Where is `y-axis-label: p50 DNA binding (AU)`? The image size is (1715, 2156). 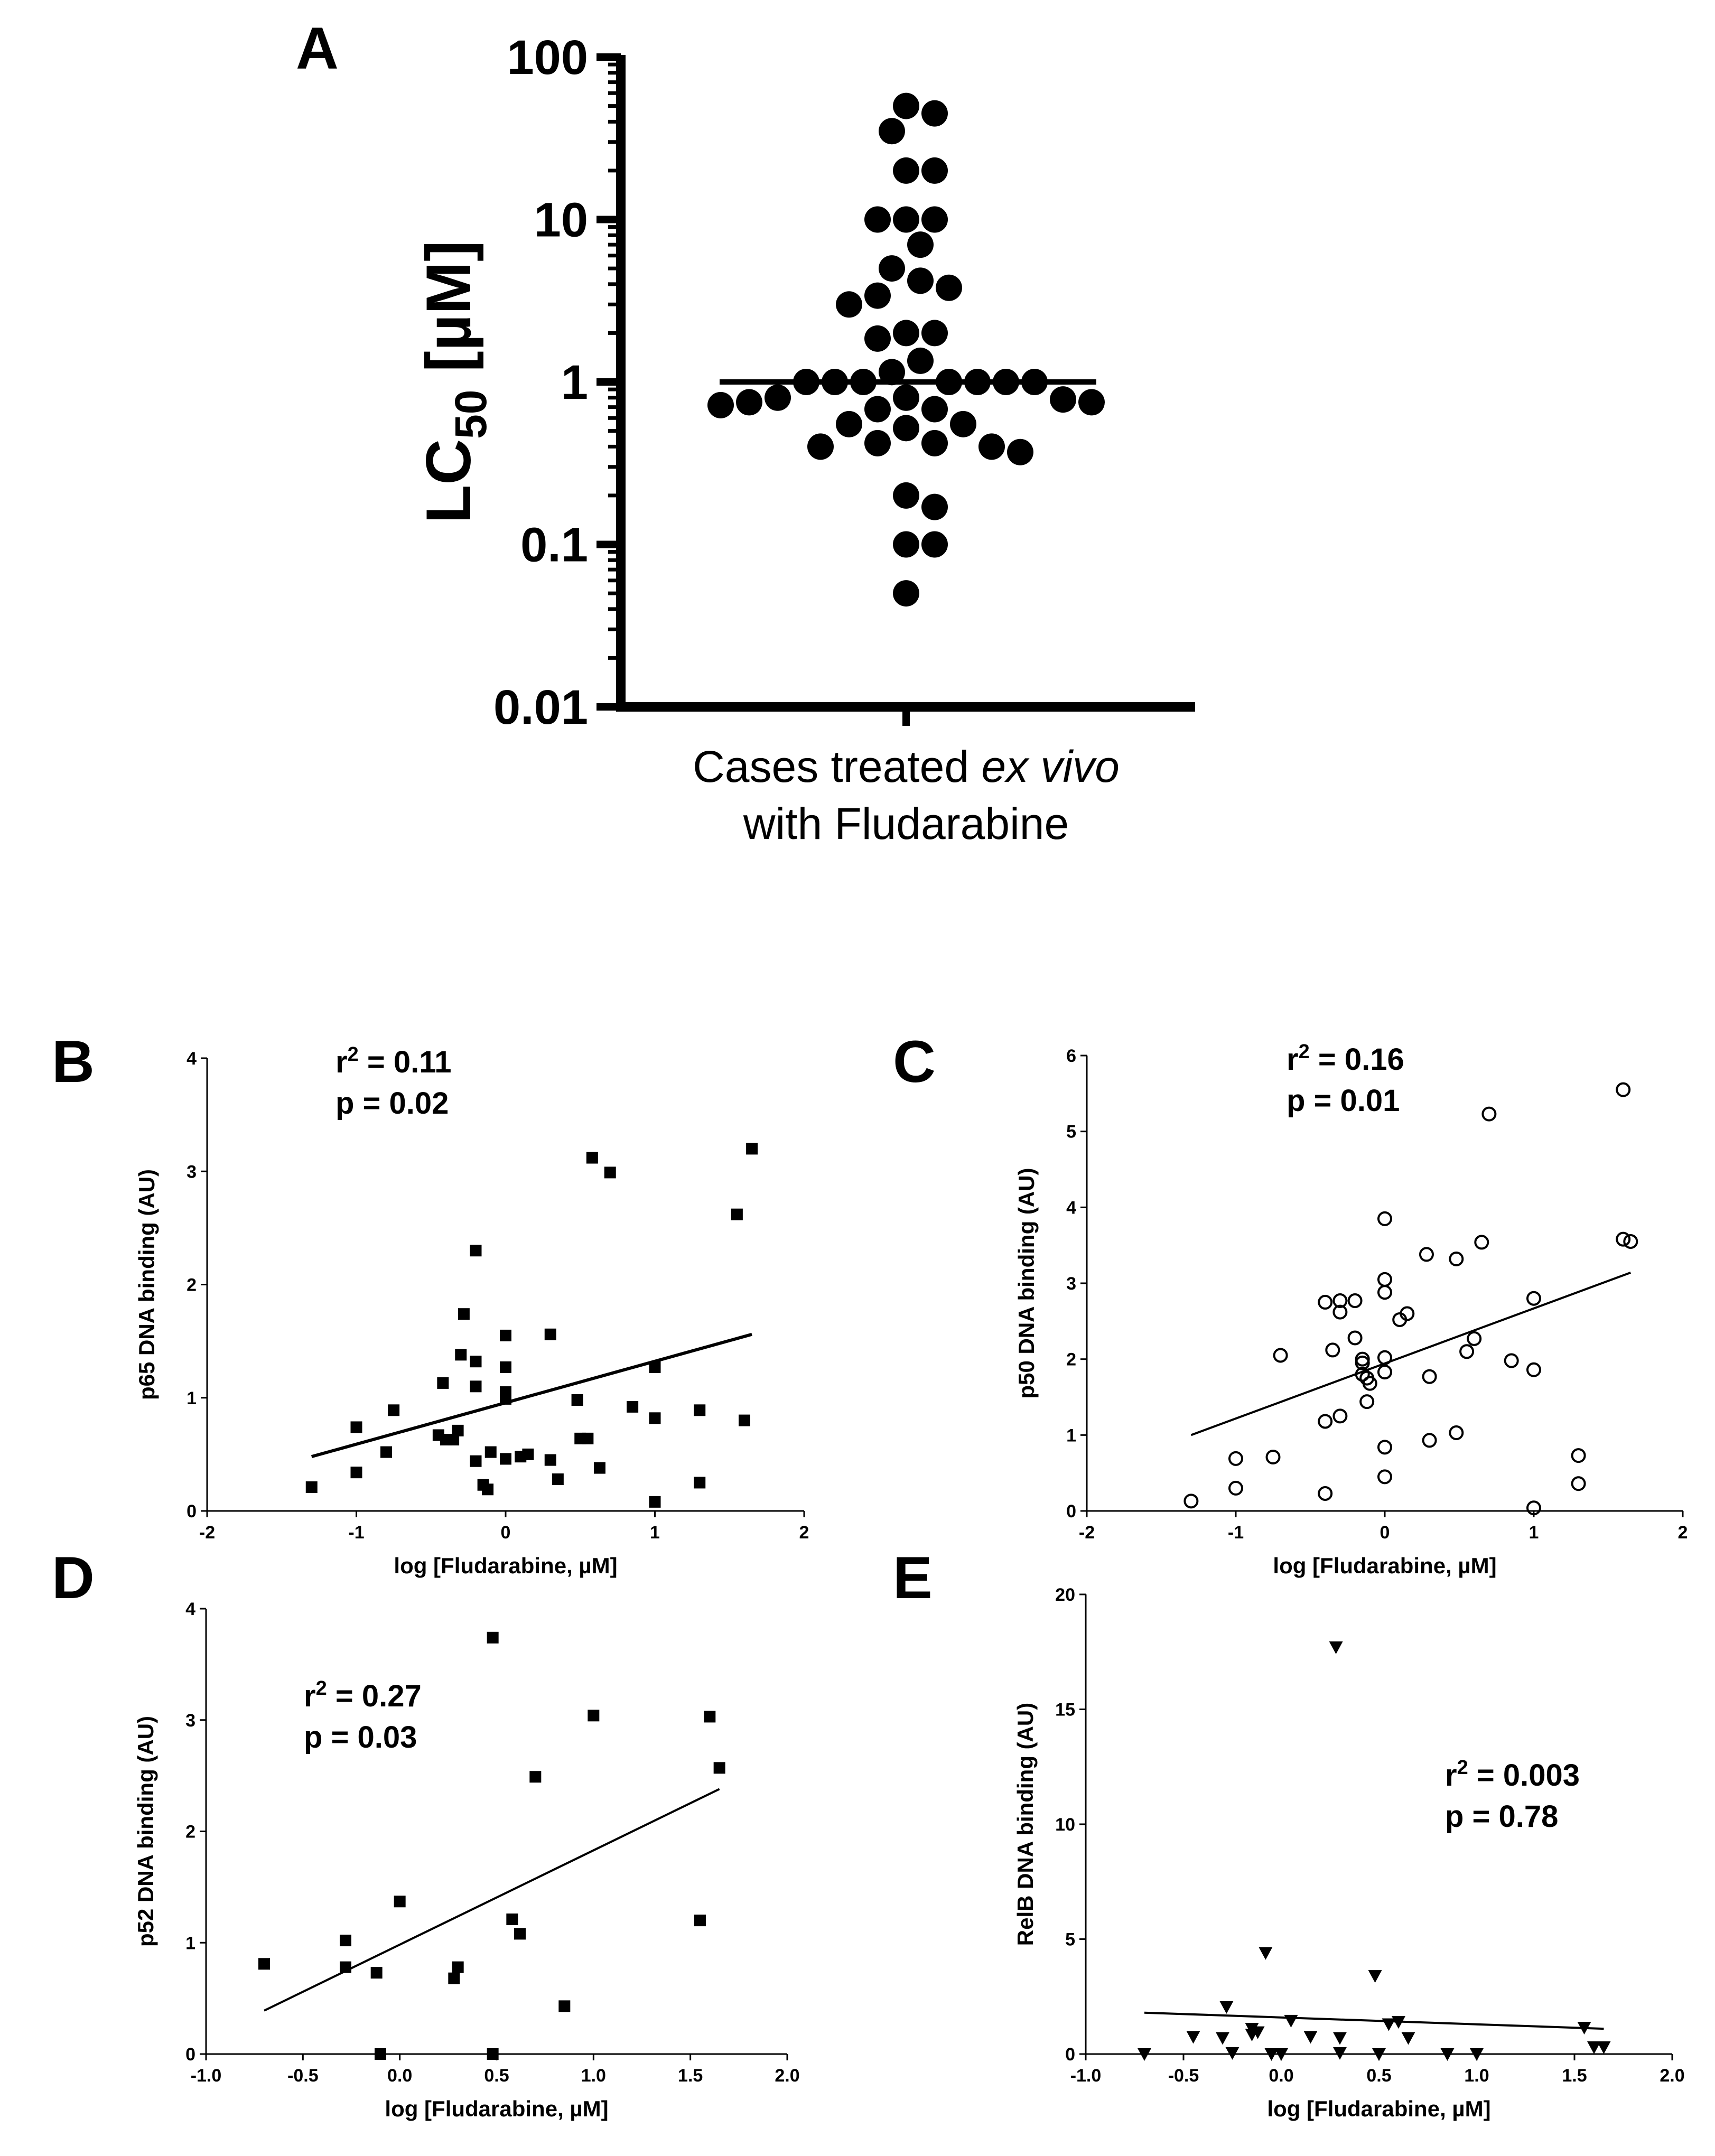 y-axis-label: p50 DNA binding (AU) is located at coordinates (1026, 1283).